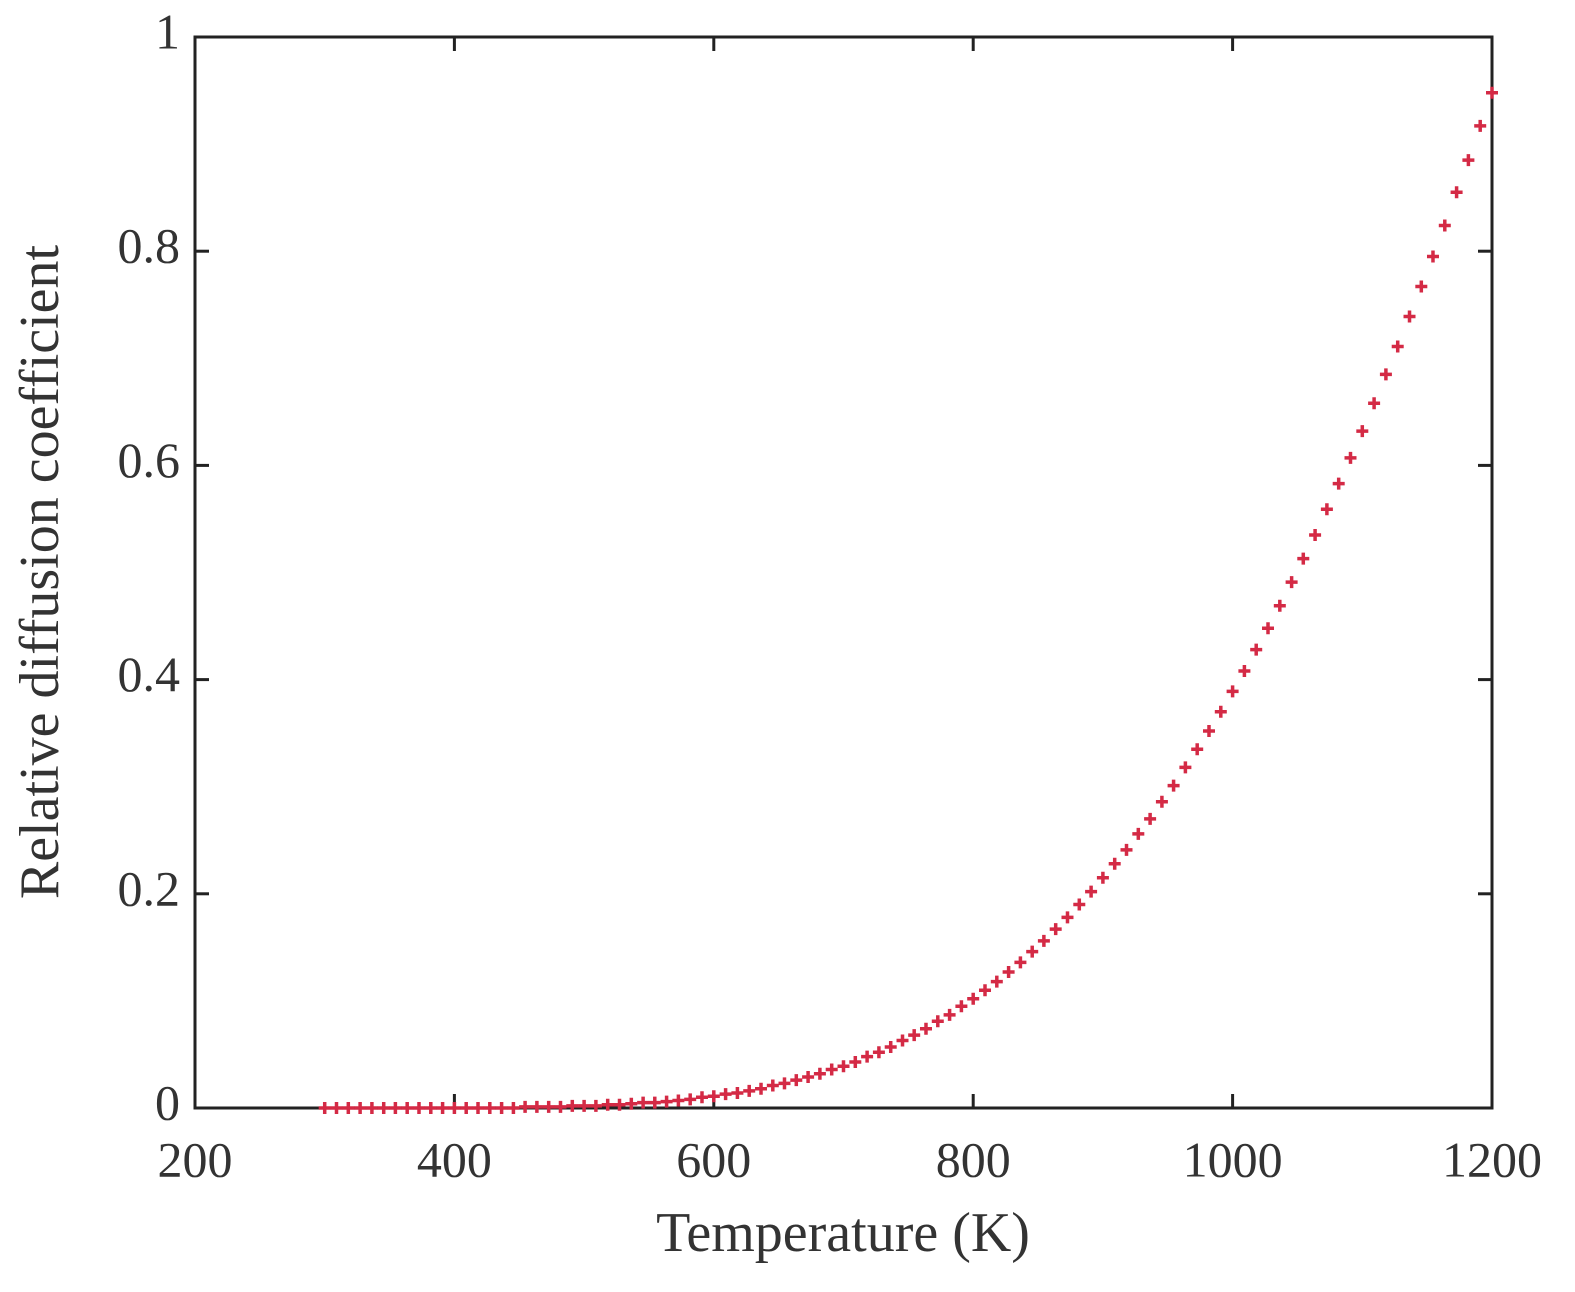  Describe the element at coordinates (149, 246) in the screenshot. I see `y-tick-label: 0.8` at that location.